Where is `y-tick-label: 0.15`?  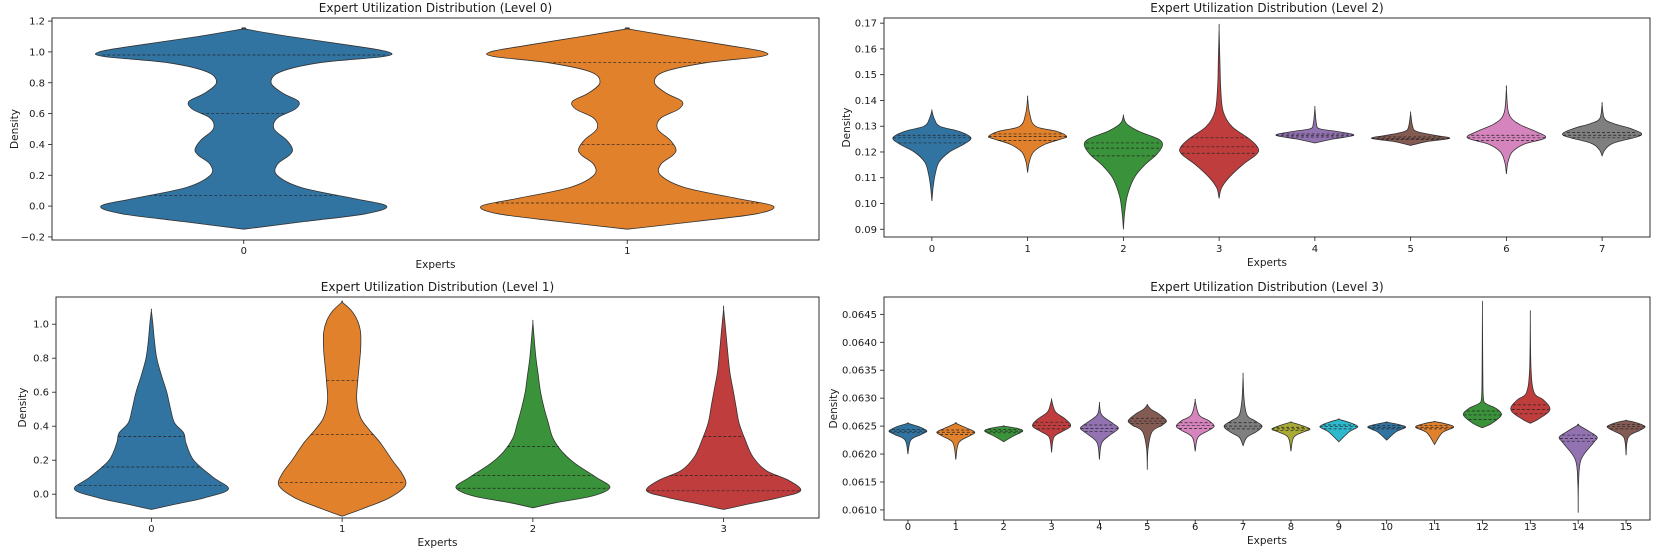 y-tick-label: 0.15 is located at coordinates (866, 75).